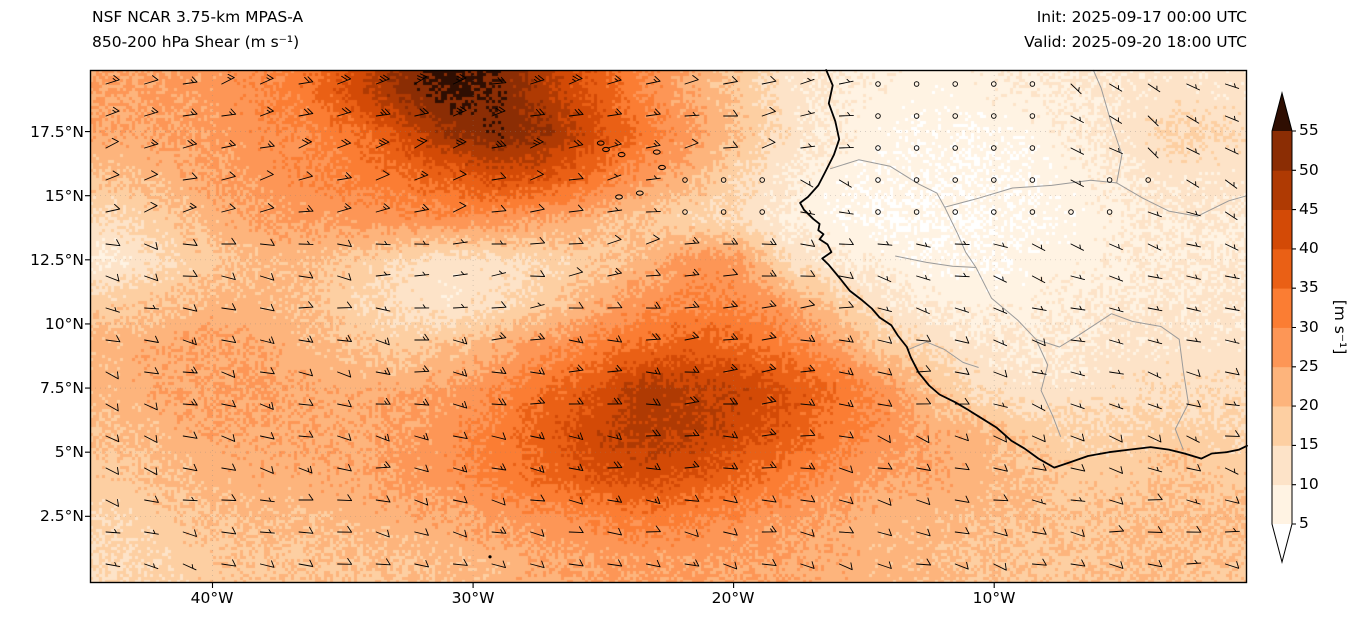  Describe the element at coordinates (1282, 112) in the screenshot. I see `colorbar-over-arrow` at that location.